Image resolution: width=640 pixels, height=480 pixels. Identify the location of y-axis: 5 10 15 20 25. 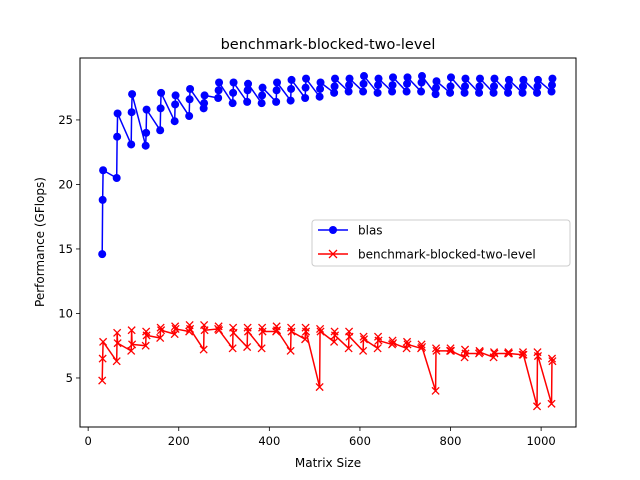
(69, 249).